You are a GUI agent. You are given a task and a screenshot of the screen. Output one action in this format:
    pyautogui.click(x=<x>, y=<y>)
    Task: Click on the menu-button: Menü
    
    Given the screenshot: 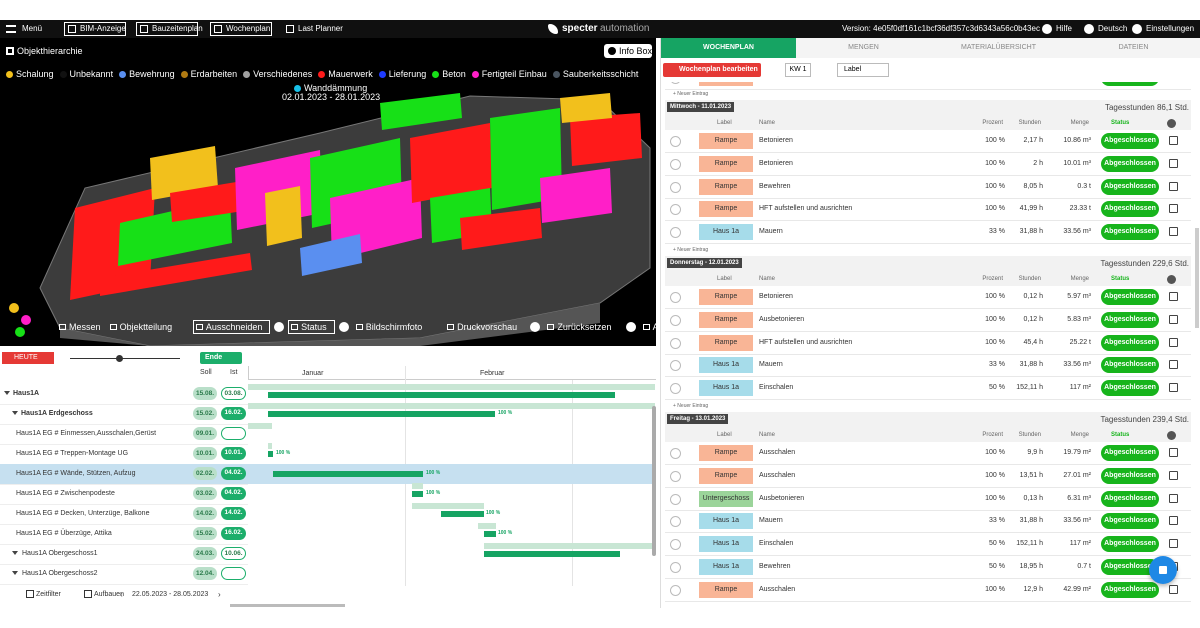 What is the action you would take?
    pyautogui.click(x=32, y=28)
    